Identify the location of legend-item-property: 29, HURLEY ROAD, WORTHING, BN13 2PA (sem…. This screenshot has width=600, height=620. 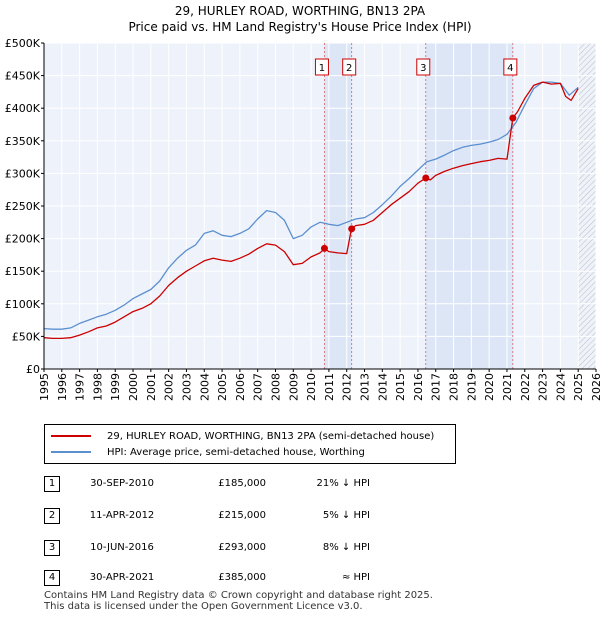
(242, 436).